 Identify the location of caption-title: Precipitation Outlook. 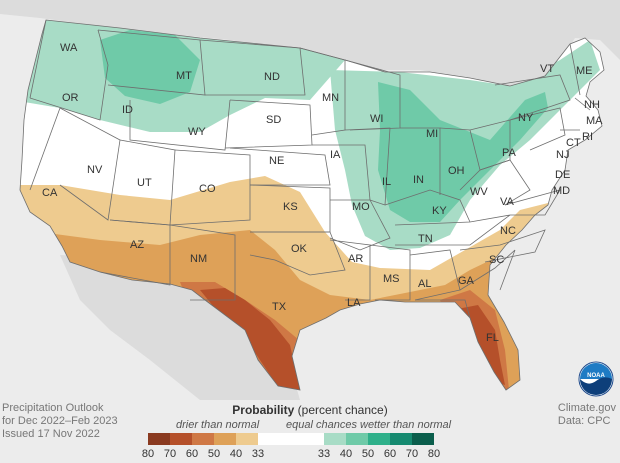
(53, 408).